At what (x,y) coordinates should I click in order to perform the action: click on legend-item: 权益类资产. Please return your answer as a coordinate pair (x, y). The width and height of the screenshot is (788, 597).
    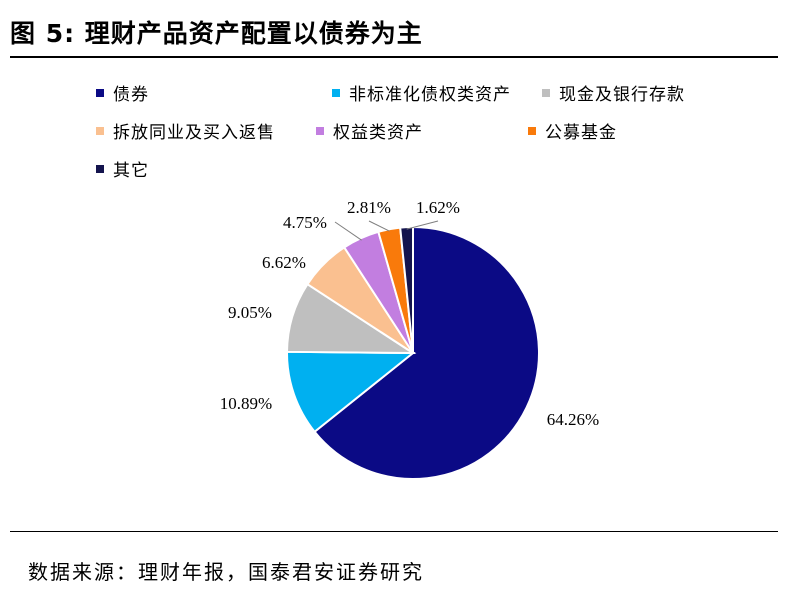
    Looking at the image, I should click on (369, 130).